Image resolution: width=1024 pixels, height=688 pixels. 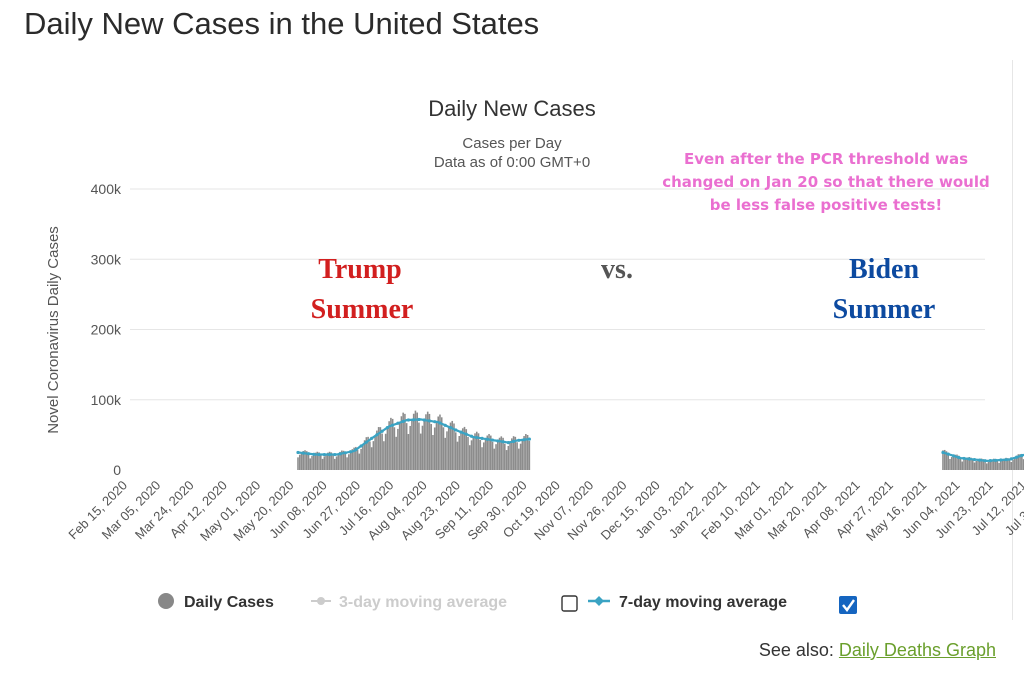 What do you see at coordinates (687, 602) in the screenshot?
I see `legend-7day-average: 7-day moving average` at bounding box center [687, 602].